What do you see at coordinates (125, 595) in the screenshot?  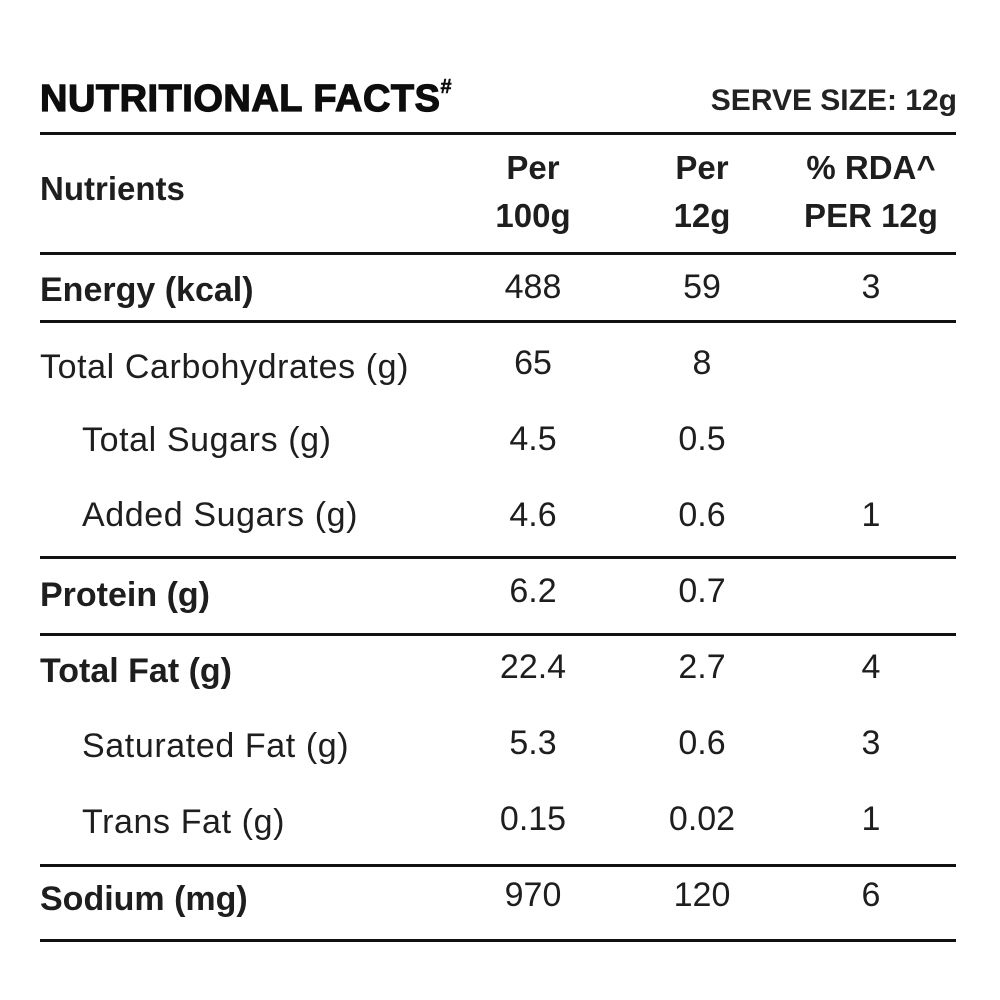 I see `row-name: Protein (g)` at bounding box center [125, 595].